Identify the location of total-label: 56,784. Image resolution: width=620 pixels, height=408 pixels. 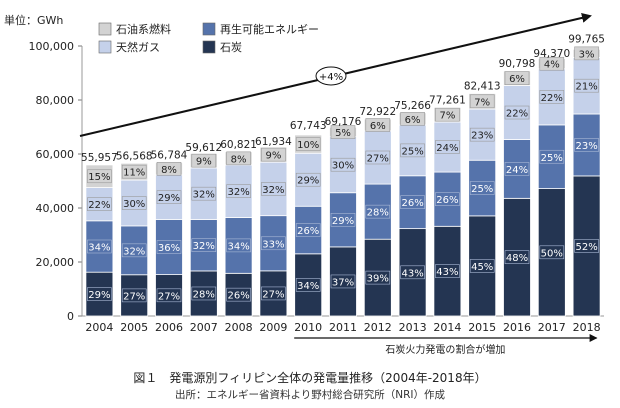
(169, 156).